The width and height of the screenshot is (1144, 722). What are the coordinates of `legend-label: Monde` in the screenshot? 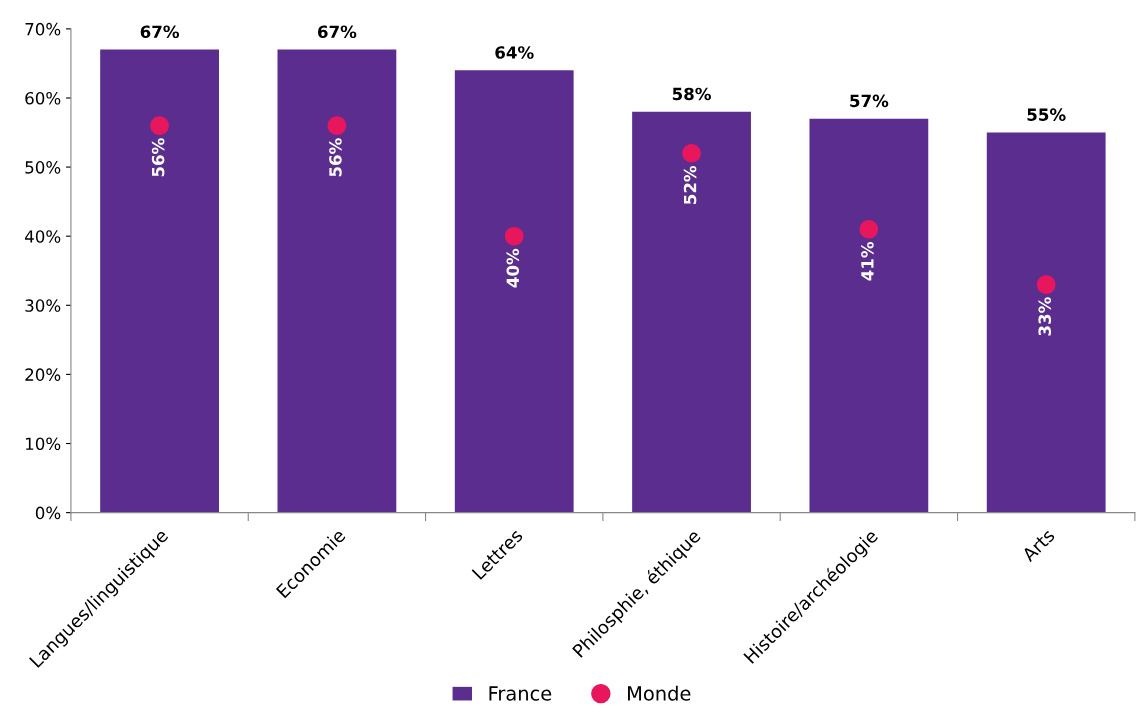 It's located at (659, 693).